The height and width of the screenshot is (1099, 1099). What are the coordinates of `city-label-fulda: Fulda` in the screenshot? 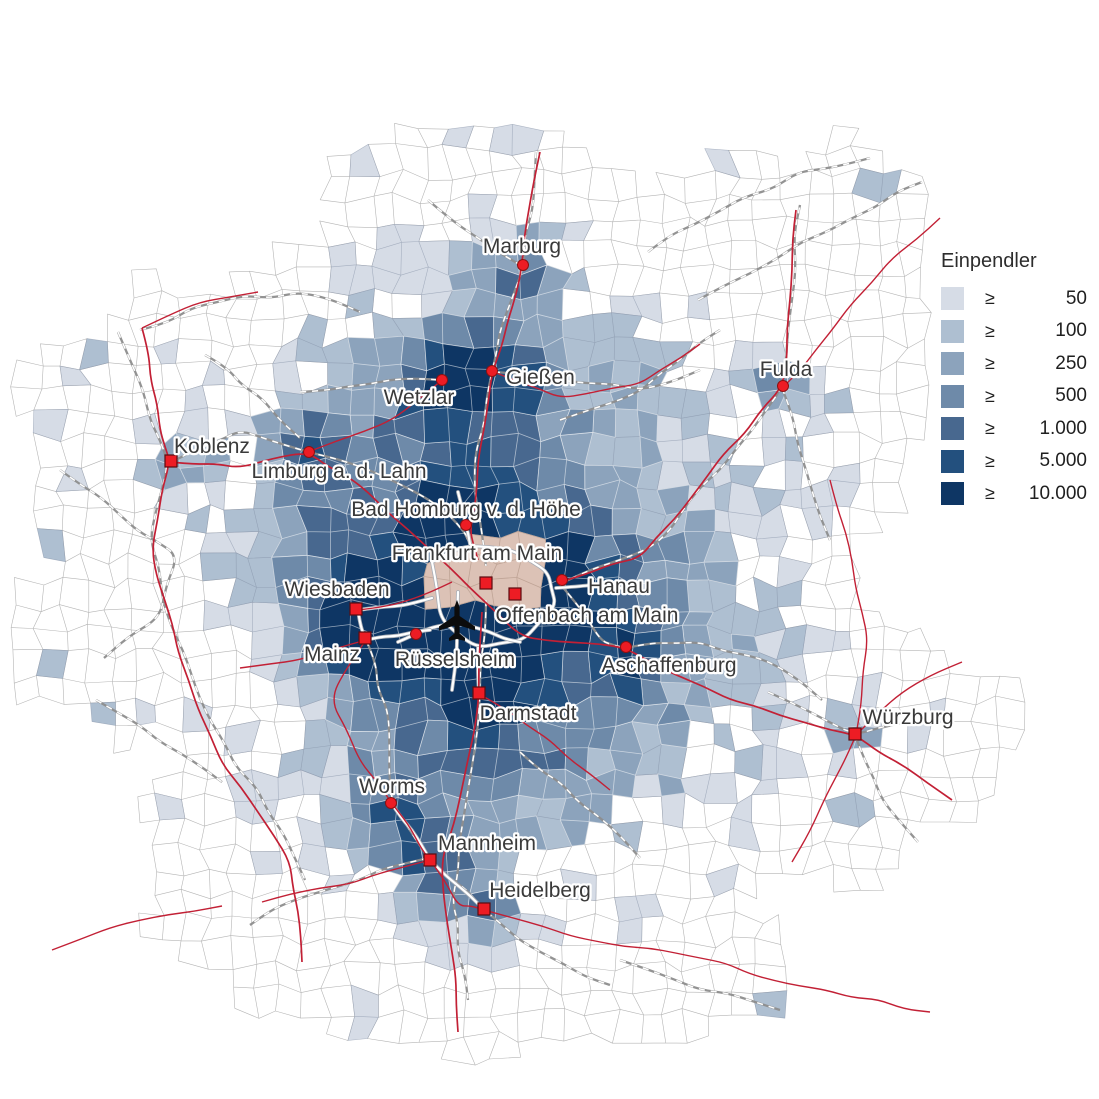 It's located at (786, 369).